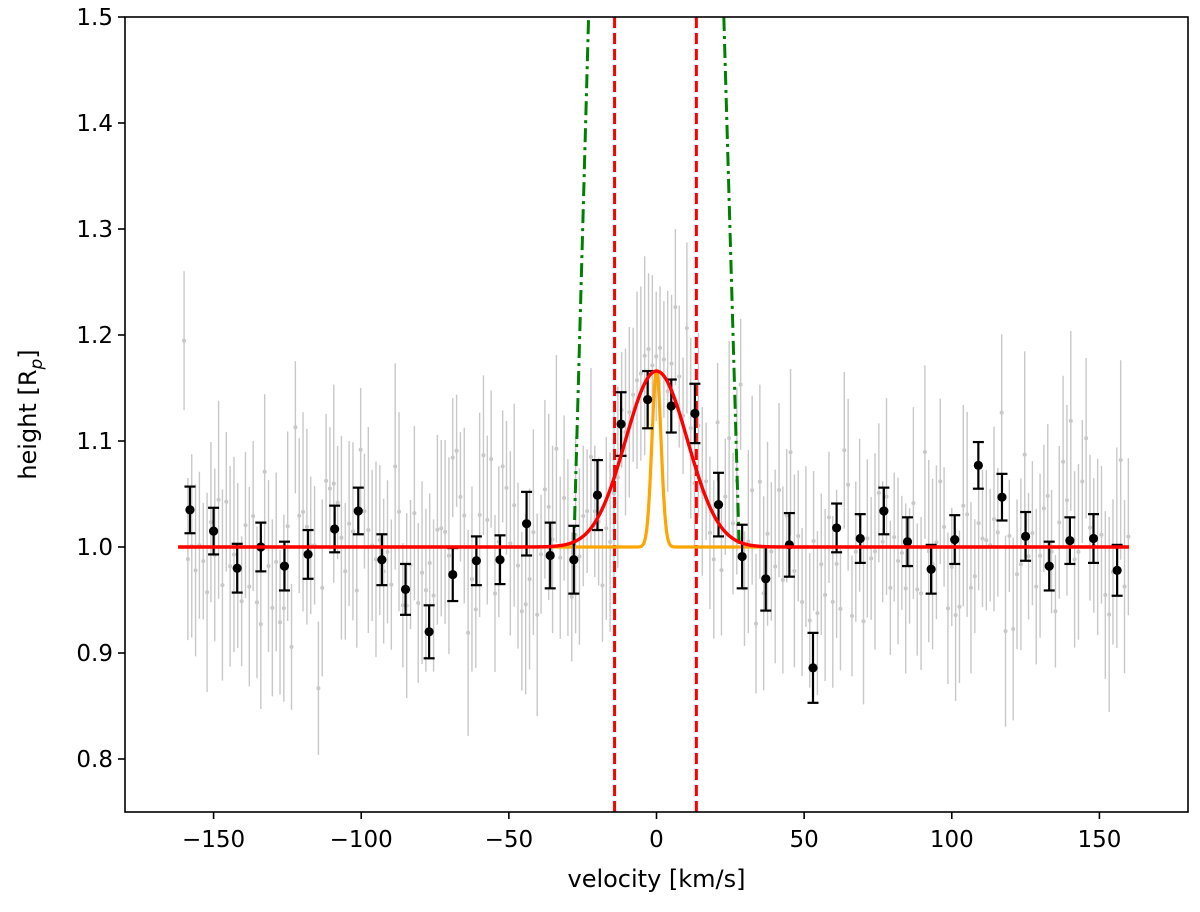  I want to click on x-tick-label: 100, so click(952, 840).